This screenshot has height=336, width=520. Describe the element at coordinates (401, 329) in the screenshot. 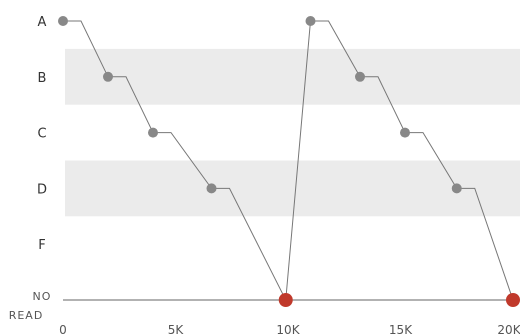

I see `x-tick-label-15k: 15K` at that location.